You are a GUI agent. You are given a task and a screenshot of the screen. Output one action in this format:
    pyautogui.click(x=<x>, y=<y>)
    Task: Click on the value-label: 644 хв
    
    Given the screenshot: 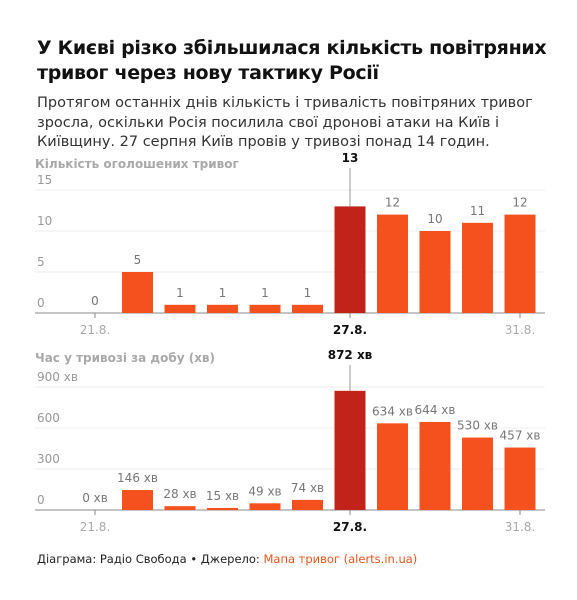 What is the action you would take?
    pyautogui.click(x=435, y=410)
    